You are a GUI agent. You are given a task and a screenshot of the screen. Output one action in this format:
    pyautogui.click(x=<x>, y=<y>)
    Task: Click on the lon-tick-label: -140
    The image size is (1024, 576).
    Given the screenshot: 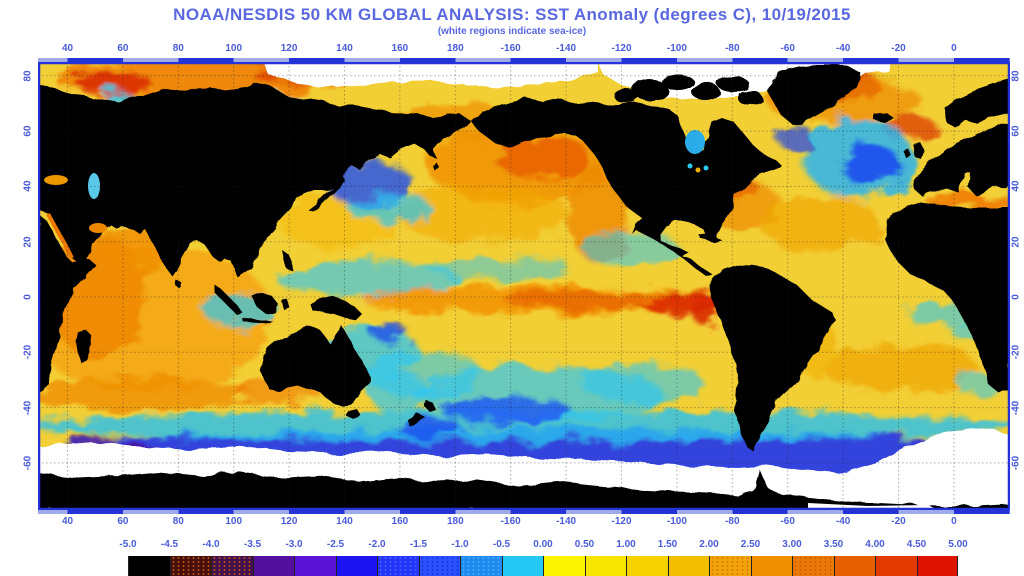 What is the action you would take?
    pyautogui.click(x=566, y=48)
    